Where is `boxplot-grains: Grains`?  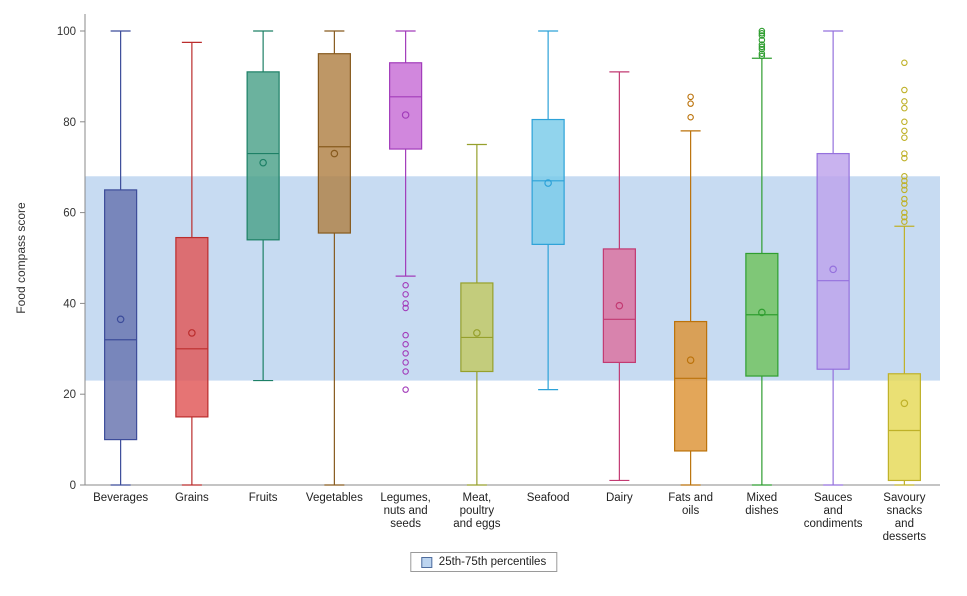
boxplot-grains: Grains is located at coordinates (192, 272).